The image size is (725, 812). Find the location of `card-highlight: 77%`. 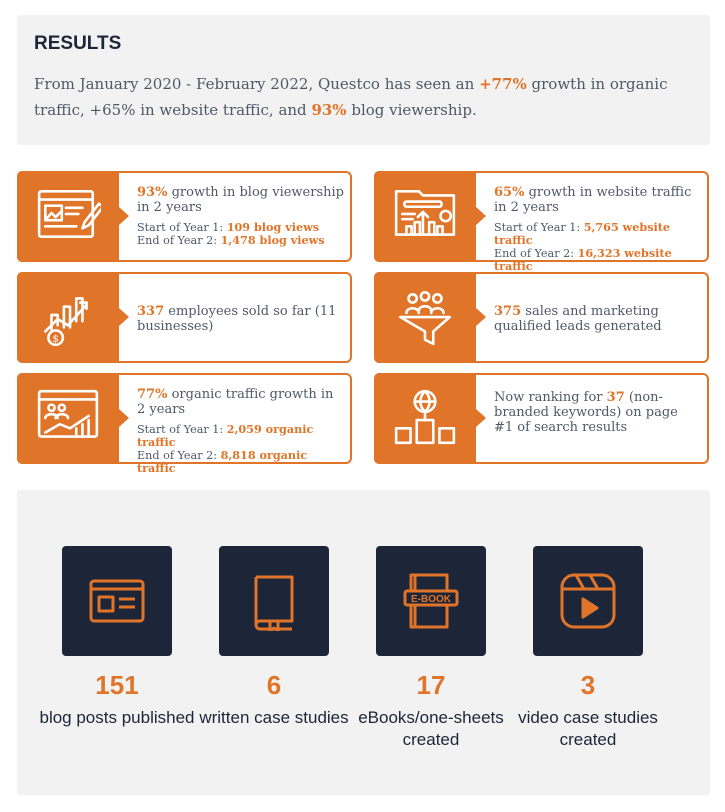

card-highlight: 77% is located at coordinates (152, 394).